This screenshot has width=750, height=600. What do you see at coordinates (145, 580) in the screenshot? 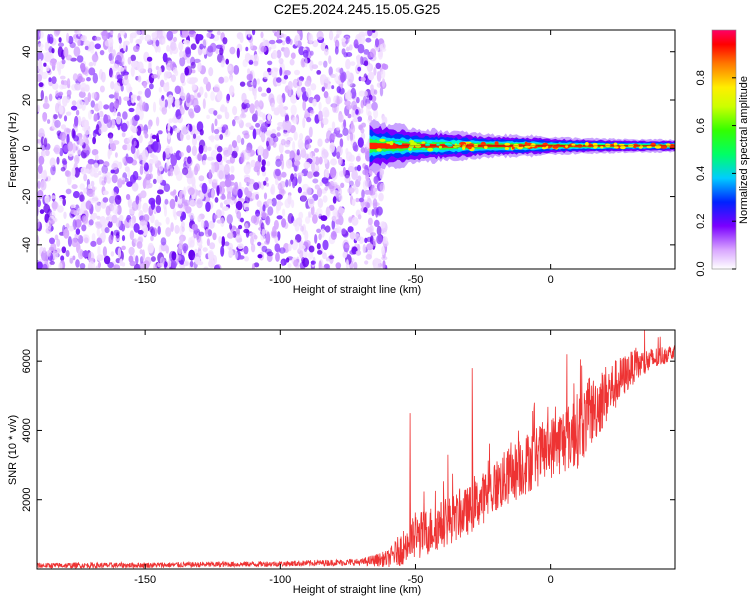
I see `x-tick-label: -150` at bounding box center [145, 580].